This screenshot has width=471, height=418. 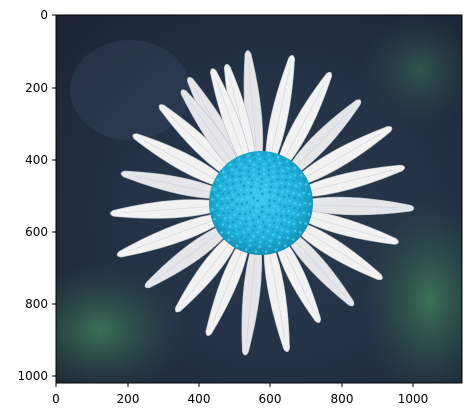 I want to click on y-tick-label: 600, so click(x=36, y=232).